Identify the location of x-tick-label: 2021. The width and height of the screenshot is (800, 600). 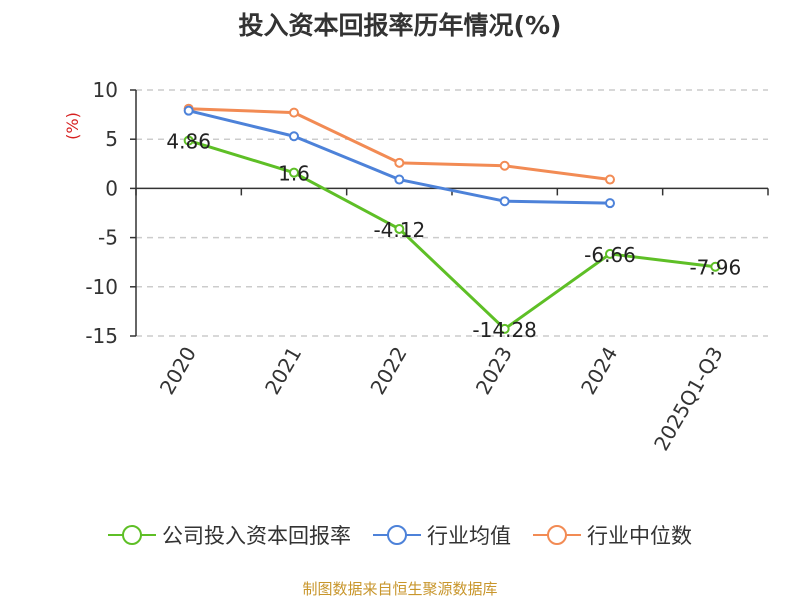
(283, 371).